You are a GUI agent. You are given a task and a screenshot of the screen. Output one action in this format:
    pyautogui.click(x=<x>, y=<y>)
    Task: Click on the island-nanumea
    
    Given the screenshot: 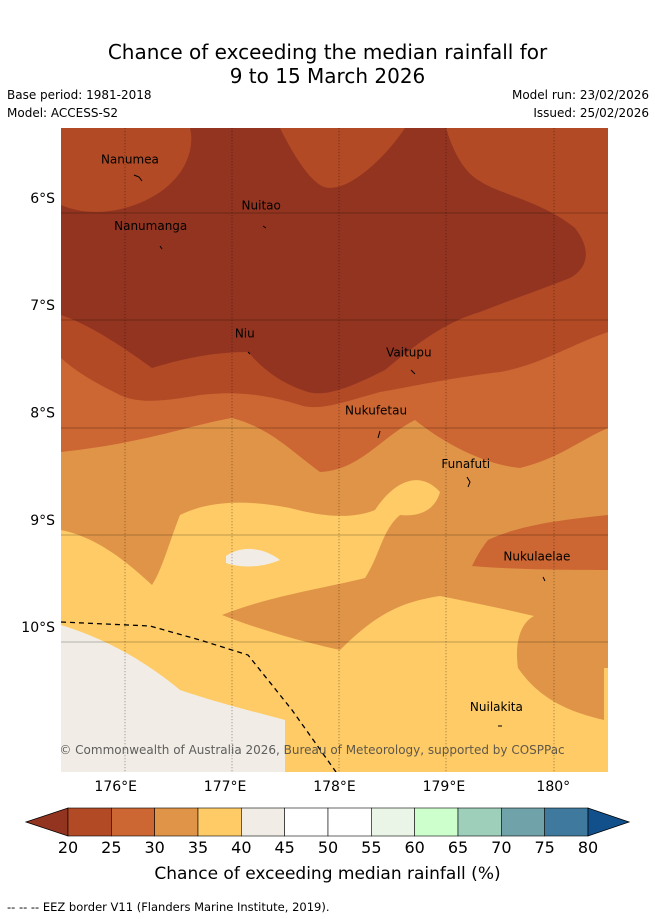 What is the action you would take?
    pyautogui.click(x=138, y=178)
    